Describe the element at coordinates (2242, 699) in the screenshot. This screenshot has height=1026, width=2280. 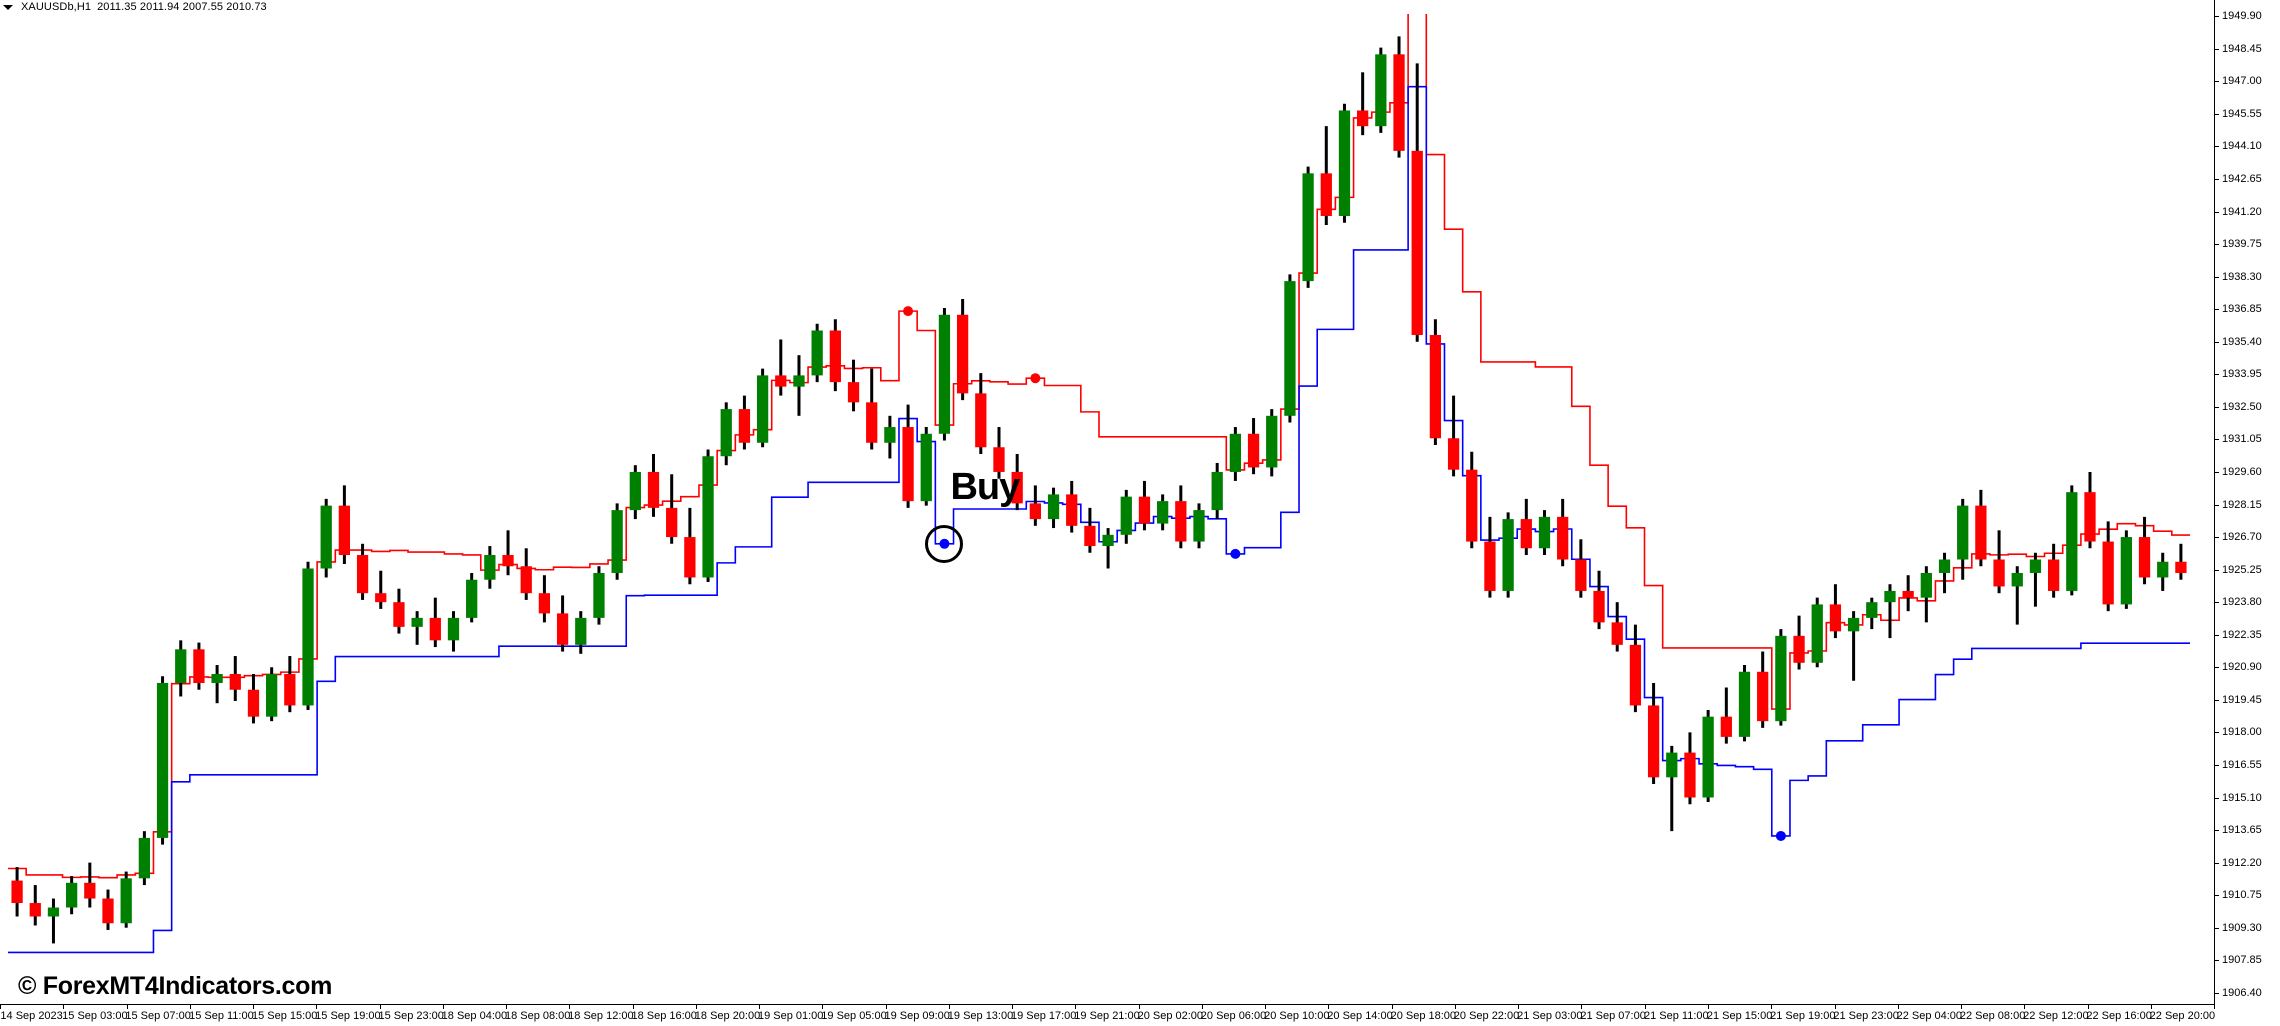
I see `price-tick-label: 1919.45` at that location.